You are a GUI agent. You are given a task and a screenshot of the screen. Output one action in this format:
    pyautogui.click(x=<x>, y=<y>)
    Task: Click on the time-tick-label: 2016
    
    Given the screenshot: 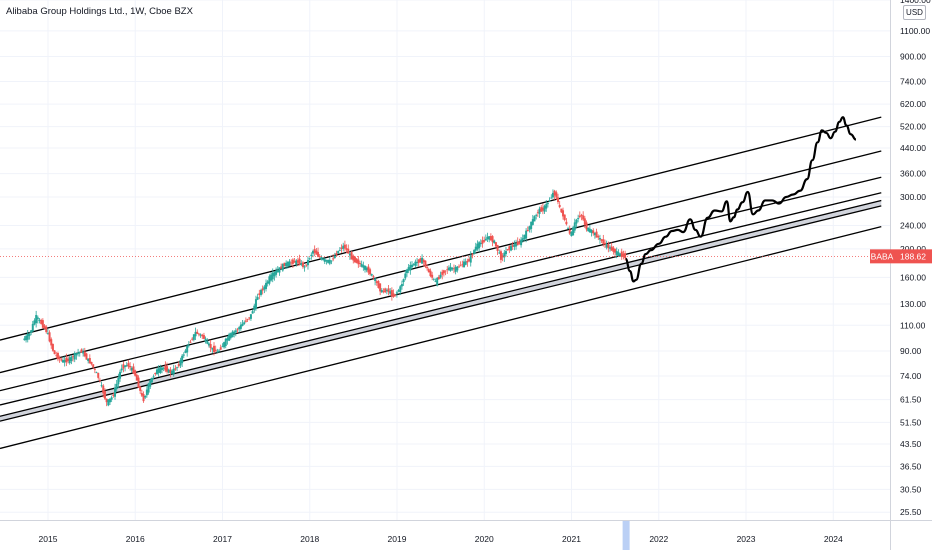 What is the action you would take?
    pyautogui.click(x=135, y=539)
    